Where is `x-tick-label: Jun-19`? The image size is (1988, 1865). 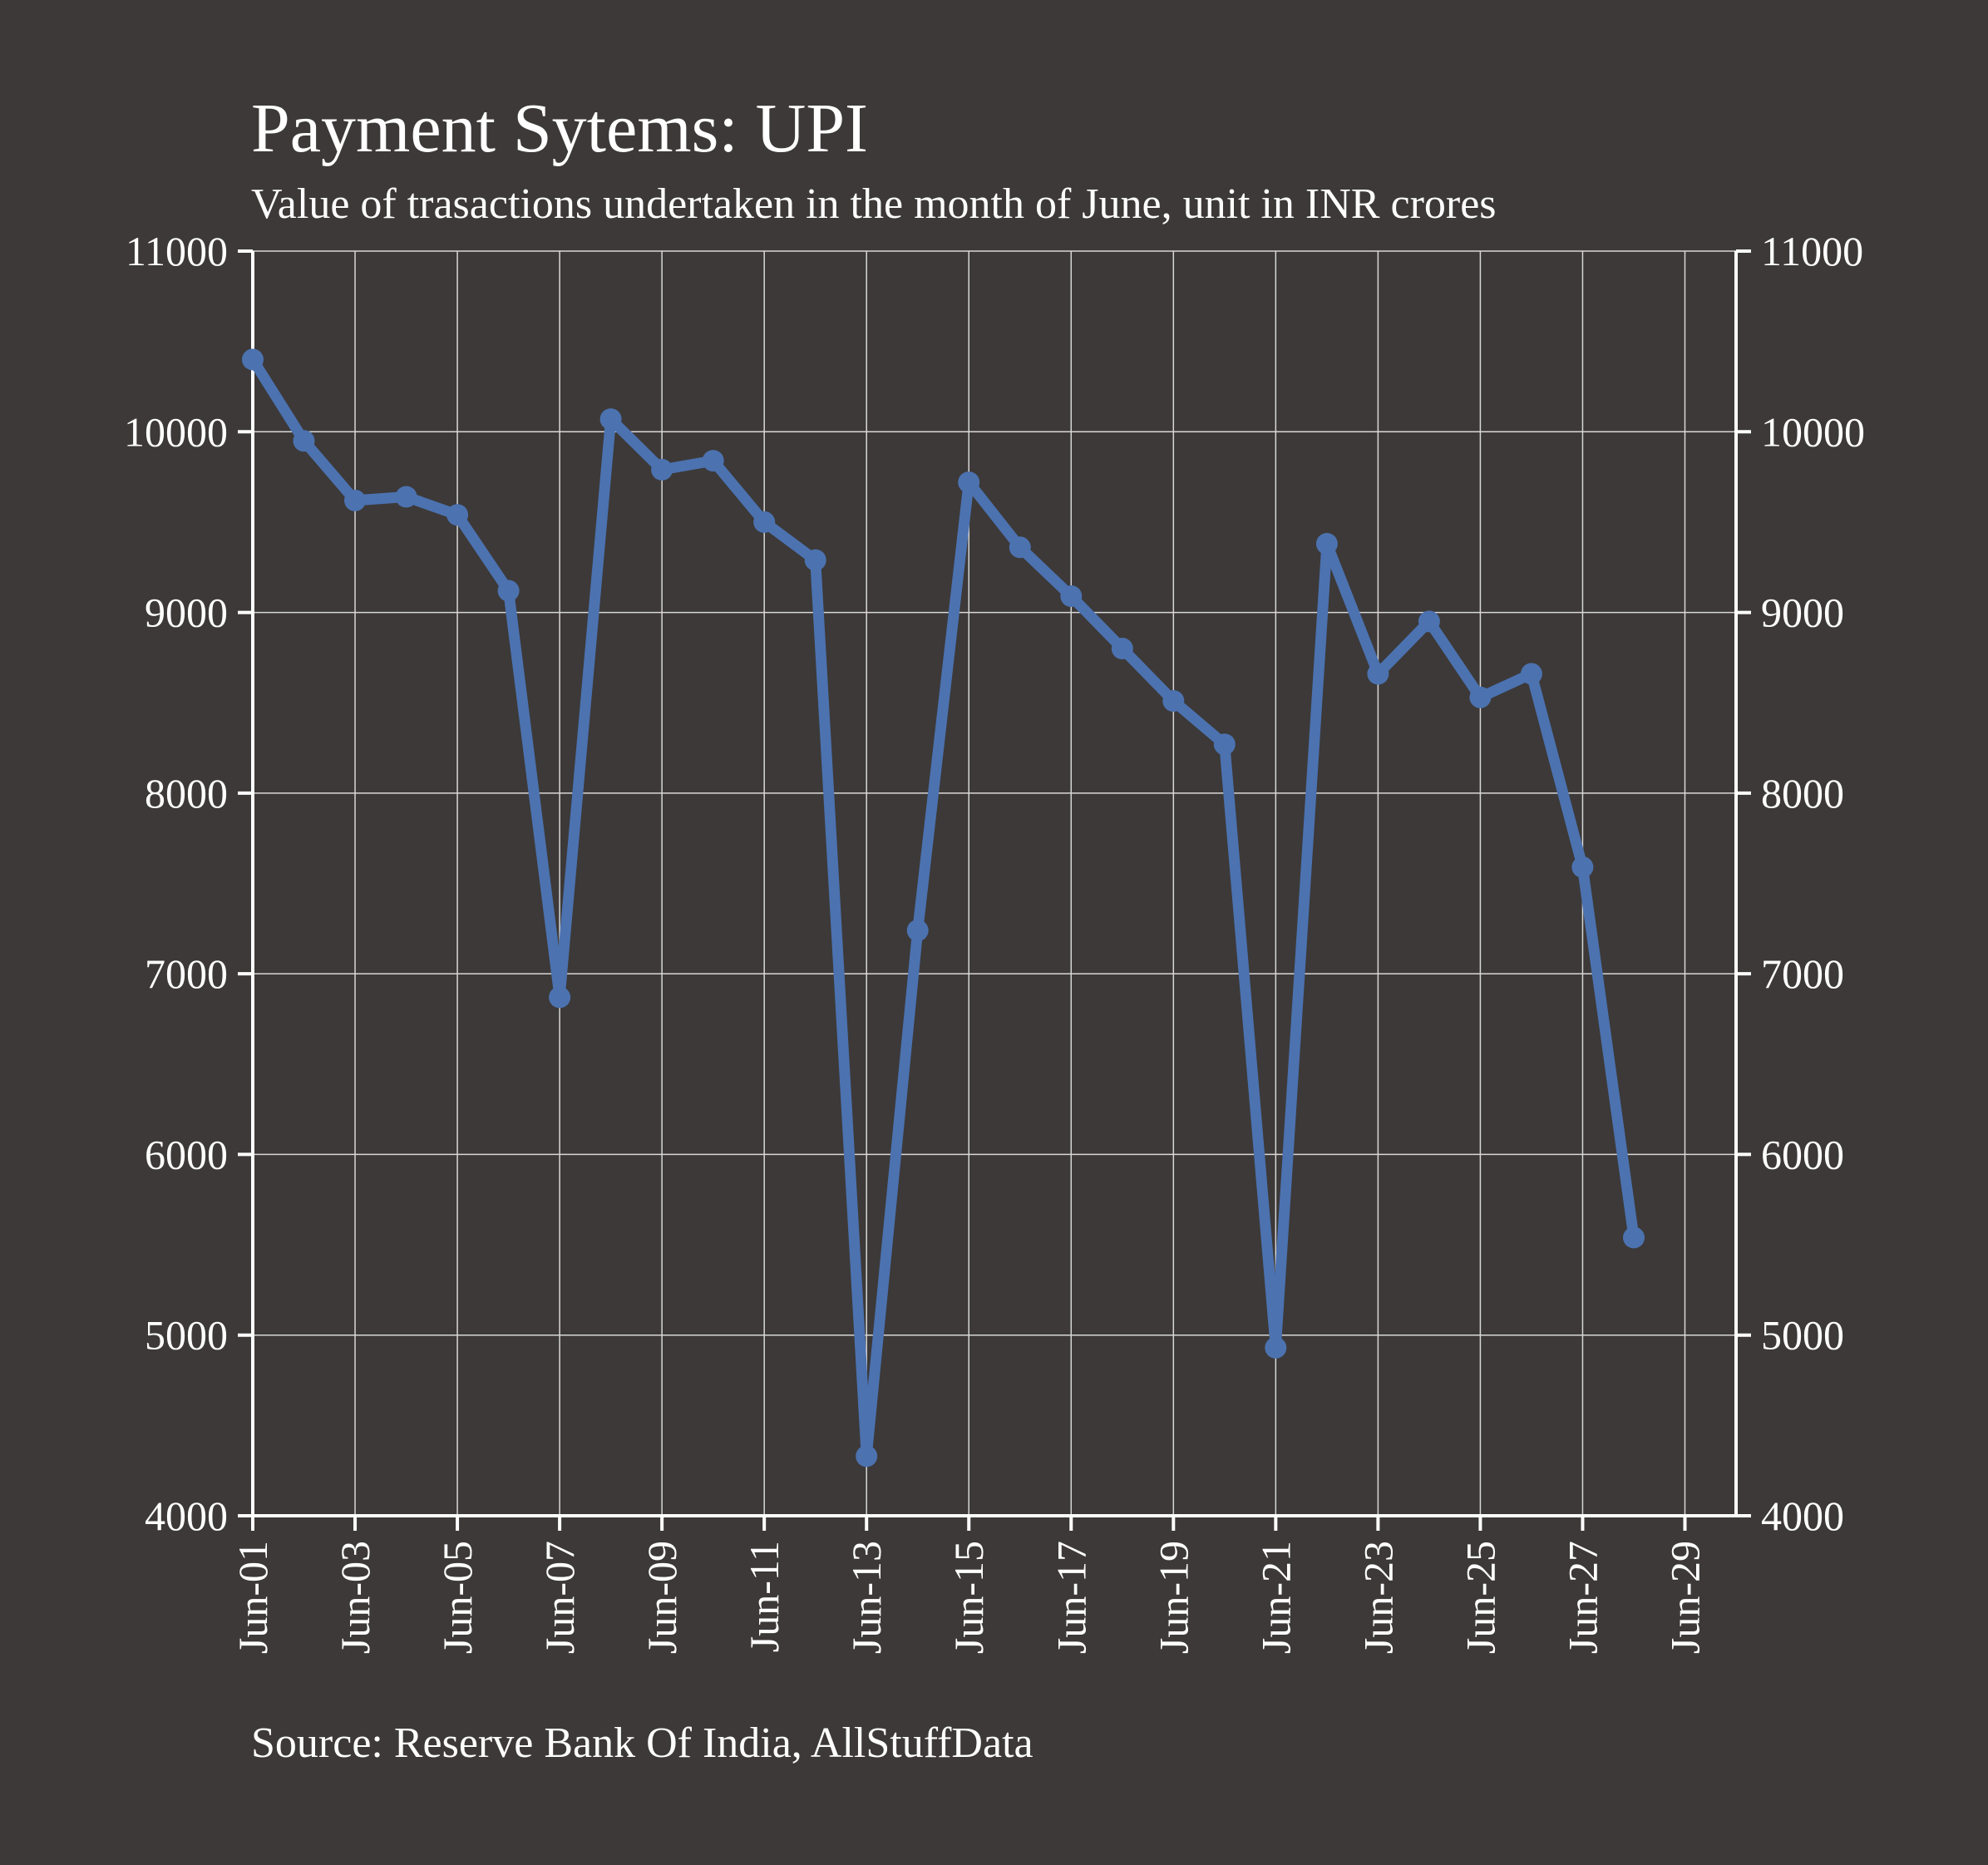
x-tick-label: Jun-19 is located at coordinates (1173, 1597).